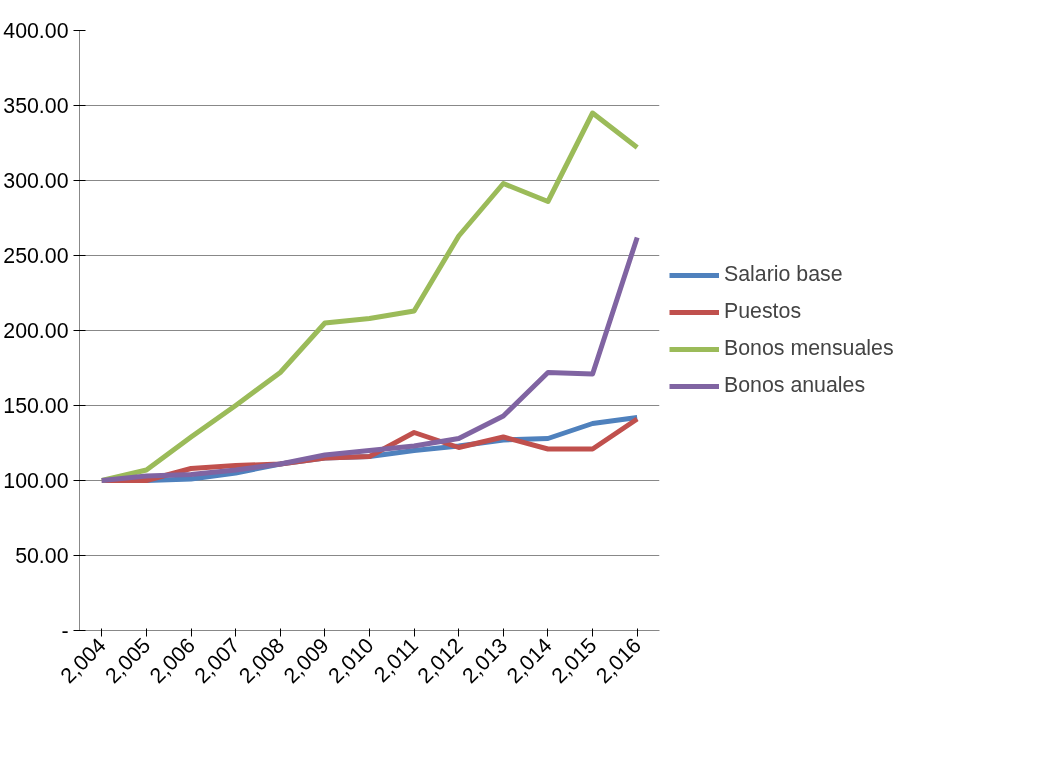  Describe the element at coordinates (809, 348) in the screenshot. I see `legend-label: Bonos mensuales` at that location.